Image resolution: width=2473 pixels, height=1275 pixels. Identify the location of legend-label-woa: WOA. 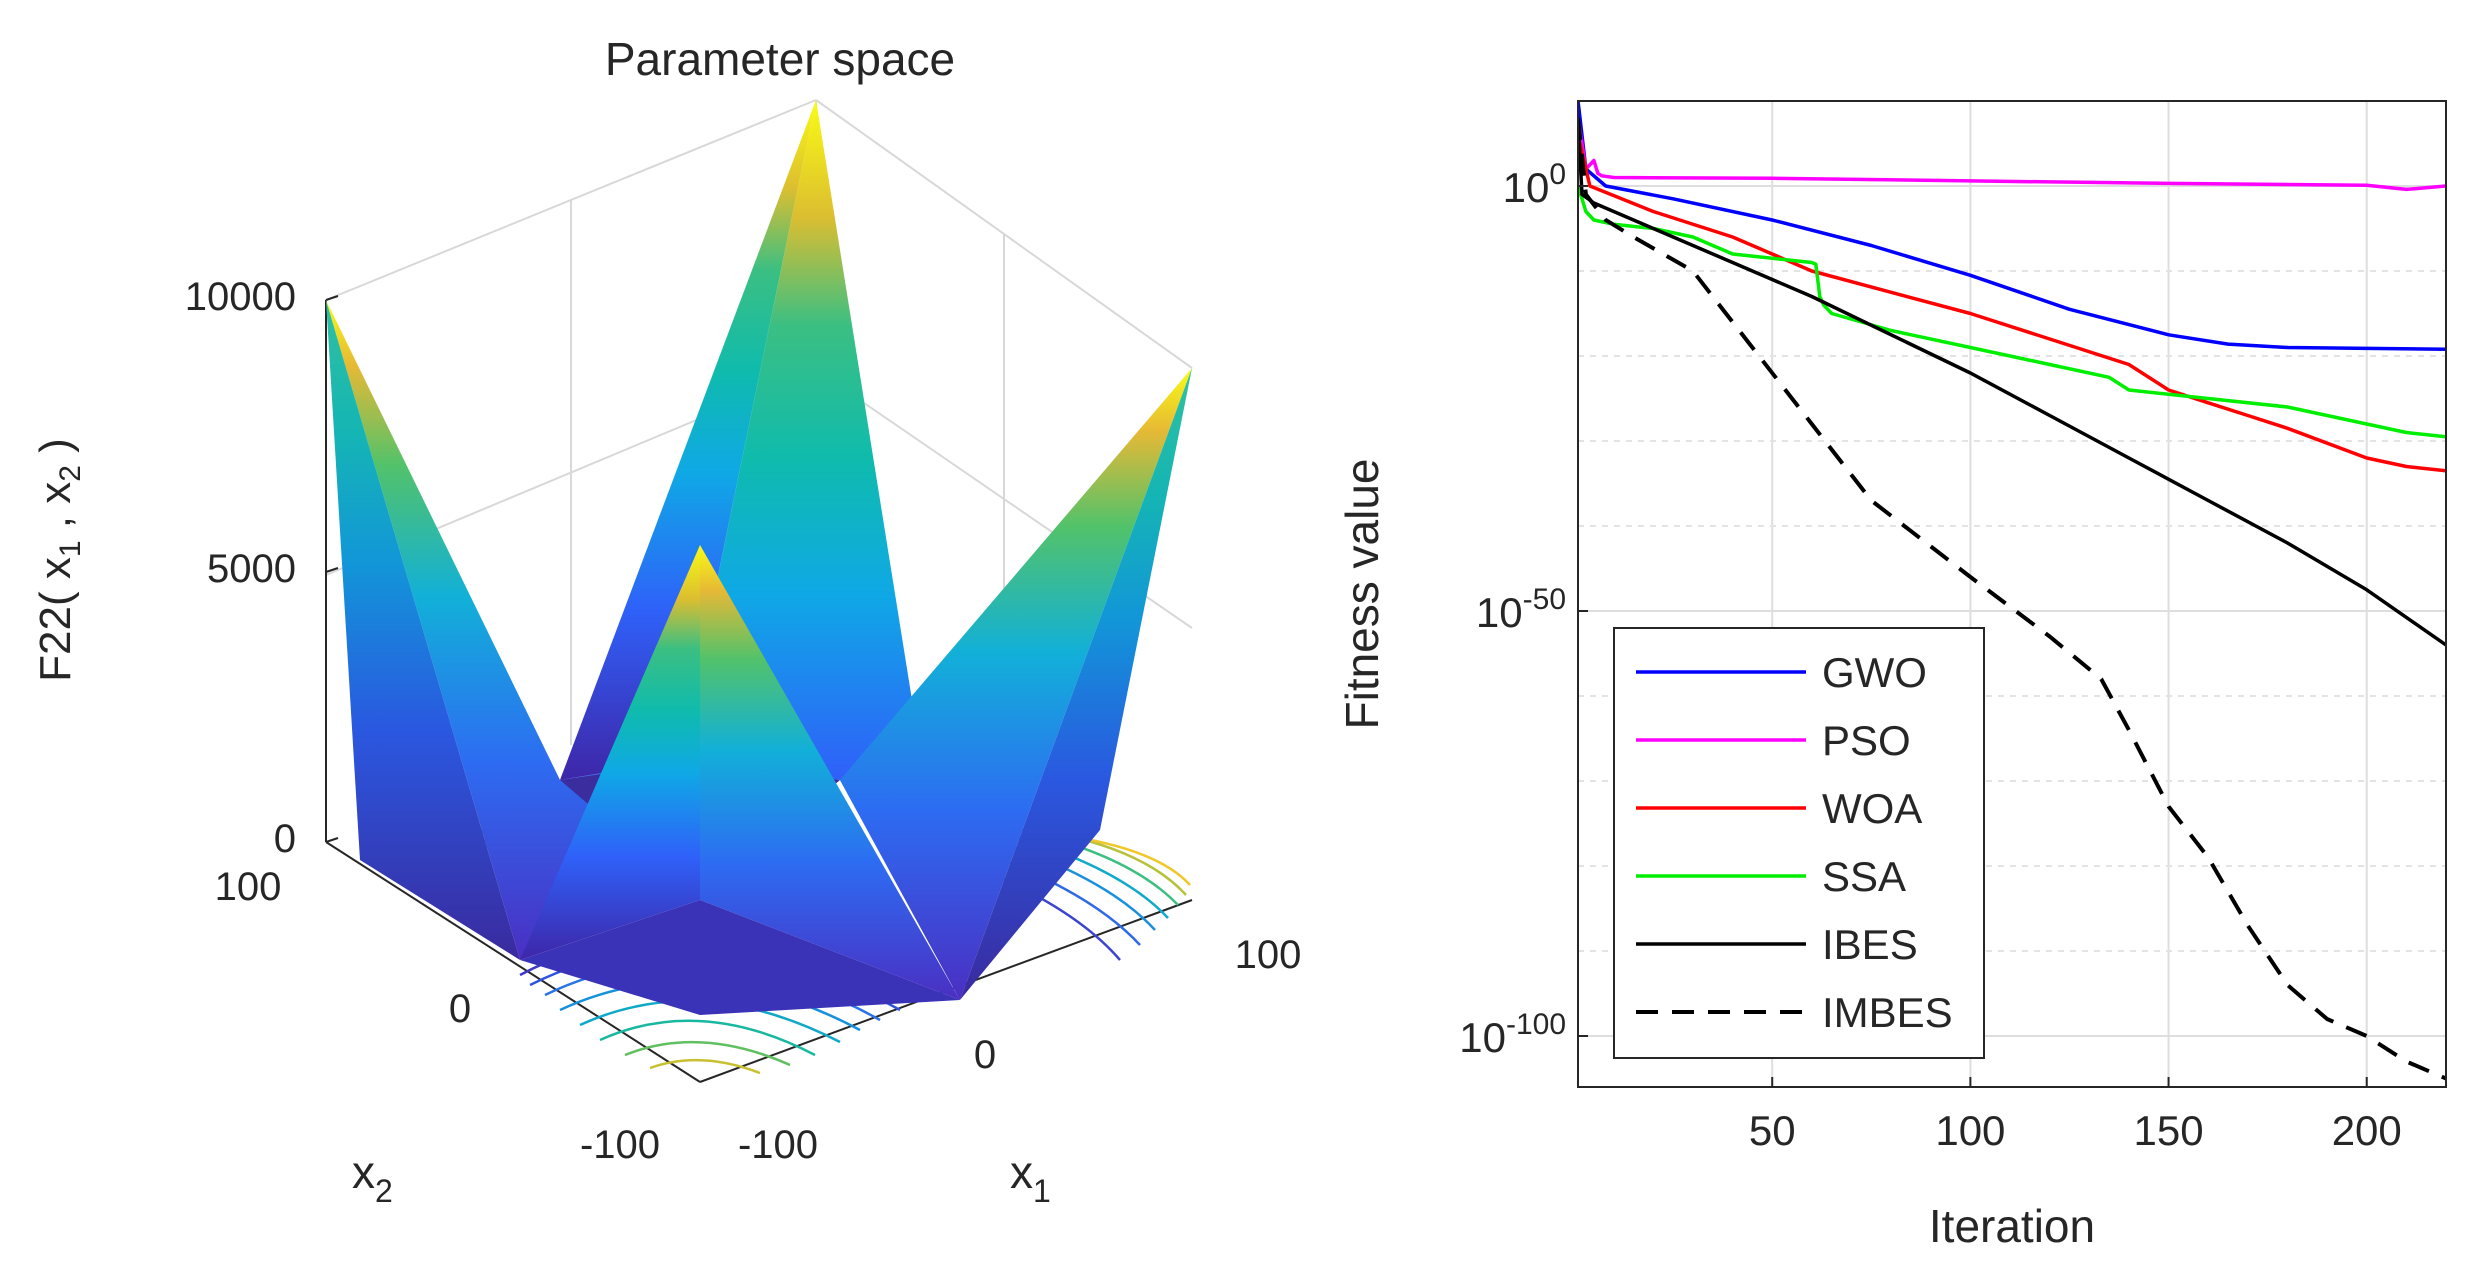
(1872, 808).